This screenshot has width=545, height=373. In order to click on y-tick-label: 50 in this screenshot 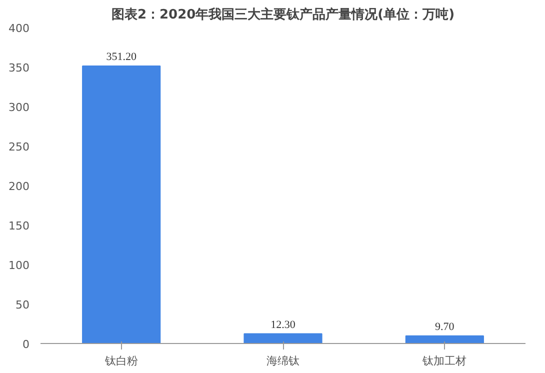, I will do `click(23, 305)`.